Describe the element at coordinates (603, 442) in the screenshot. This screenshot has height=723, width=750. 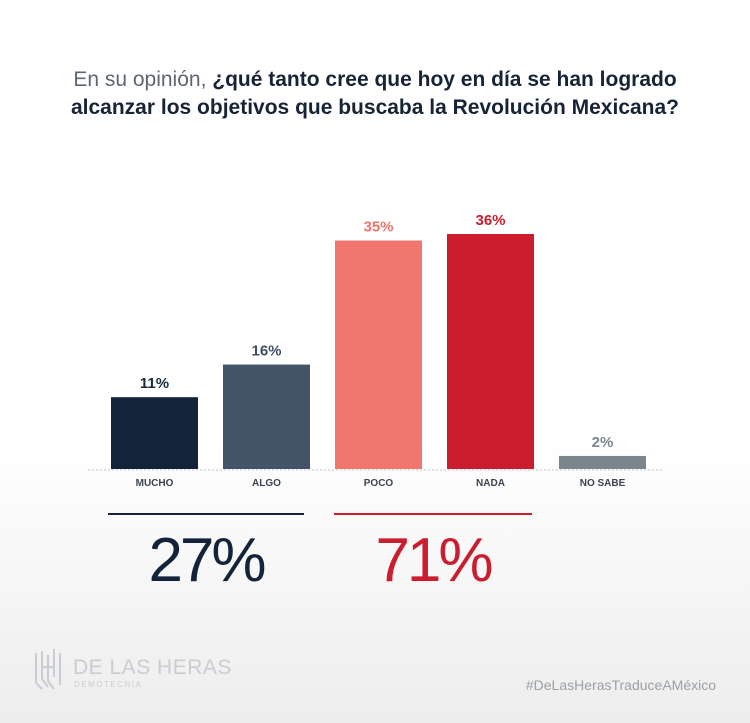
I see `data-label-no-sabe: 2%` at that location.